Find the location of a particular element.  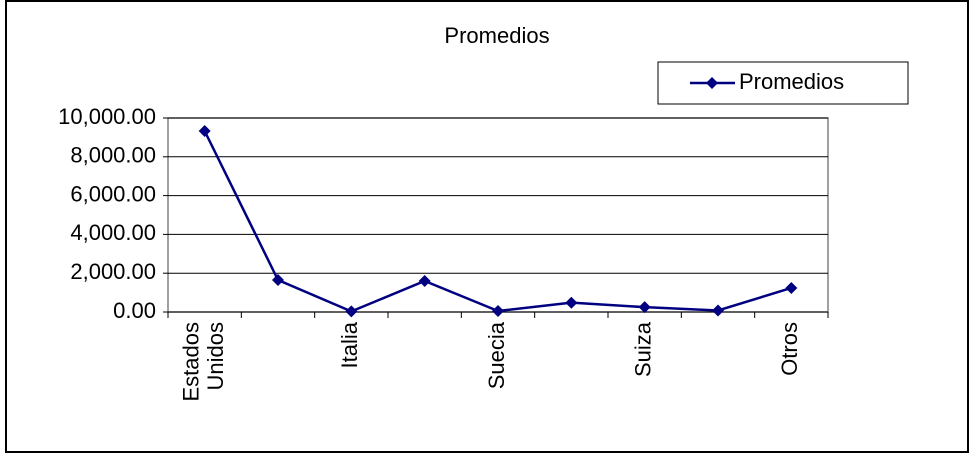

legend-label: Promedios is located at coordinates (791, 81).